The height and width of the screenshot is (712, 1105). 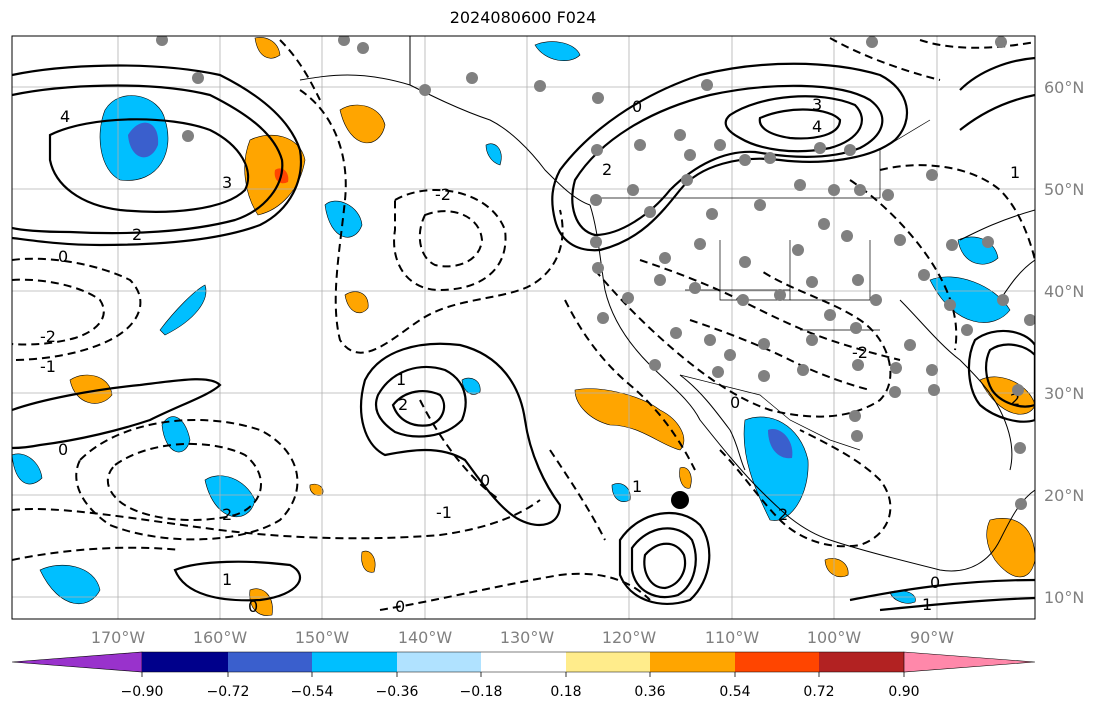 What do you see at coordinates (903, 692) in the screenshot?
I see `colorbar-tick-label: 0.90` at bounding box center [903, 692].